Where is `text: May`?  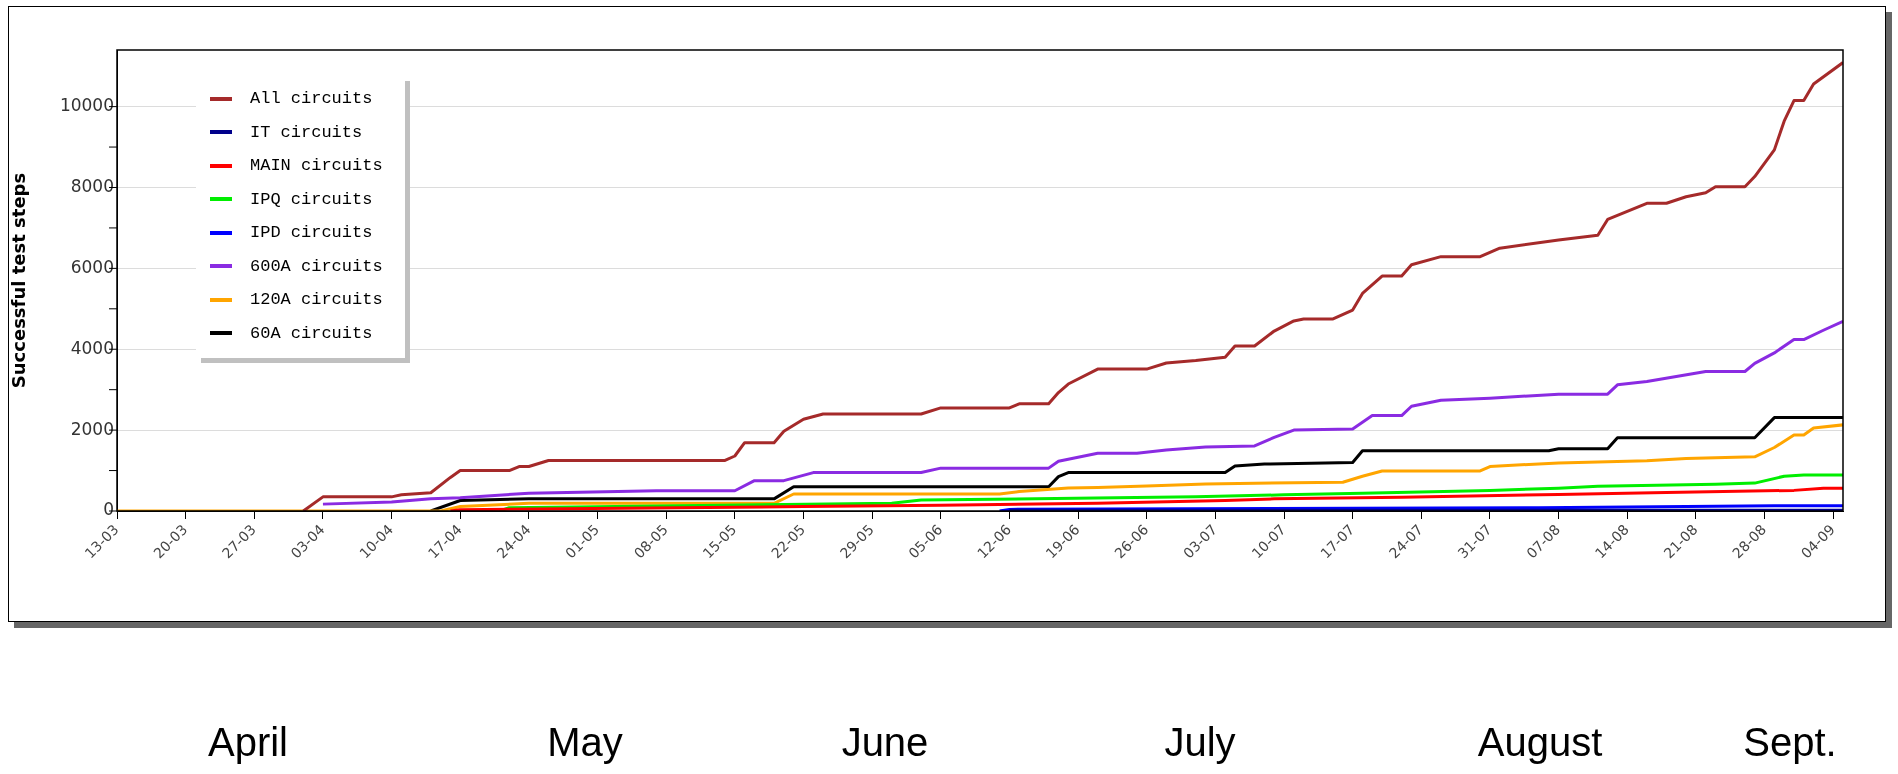
text: May is located at coordinates (585, 742).